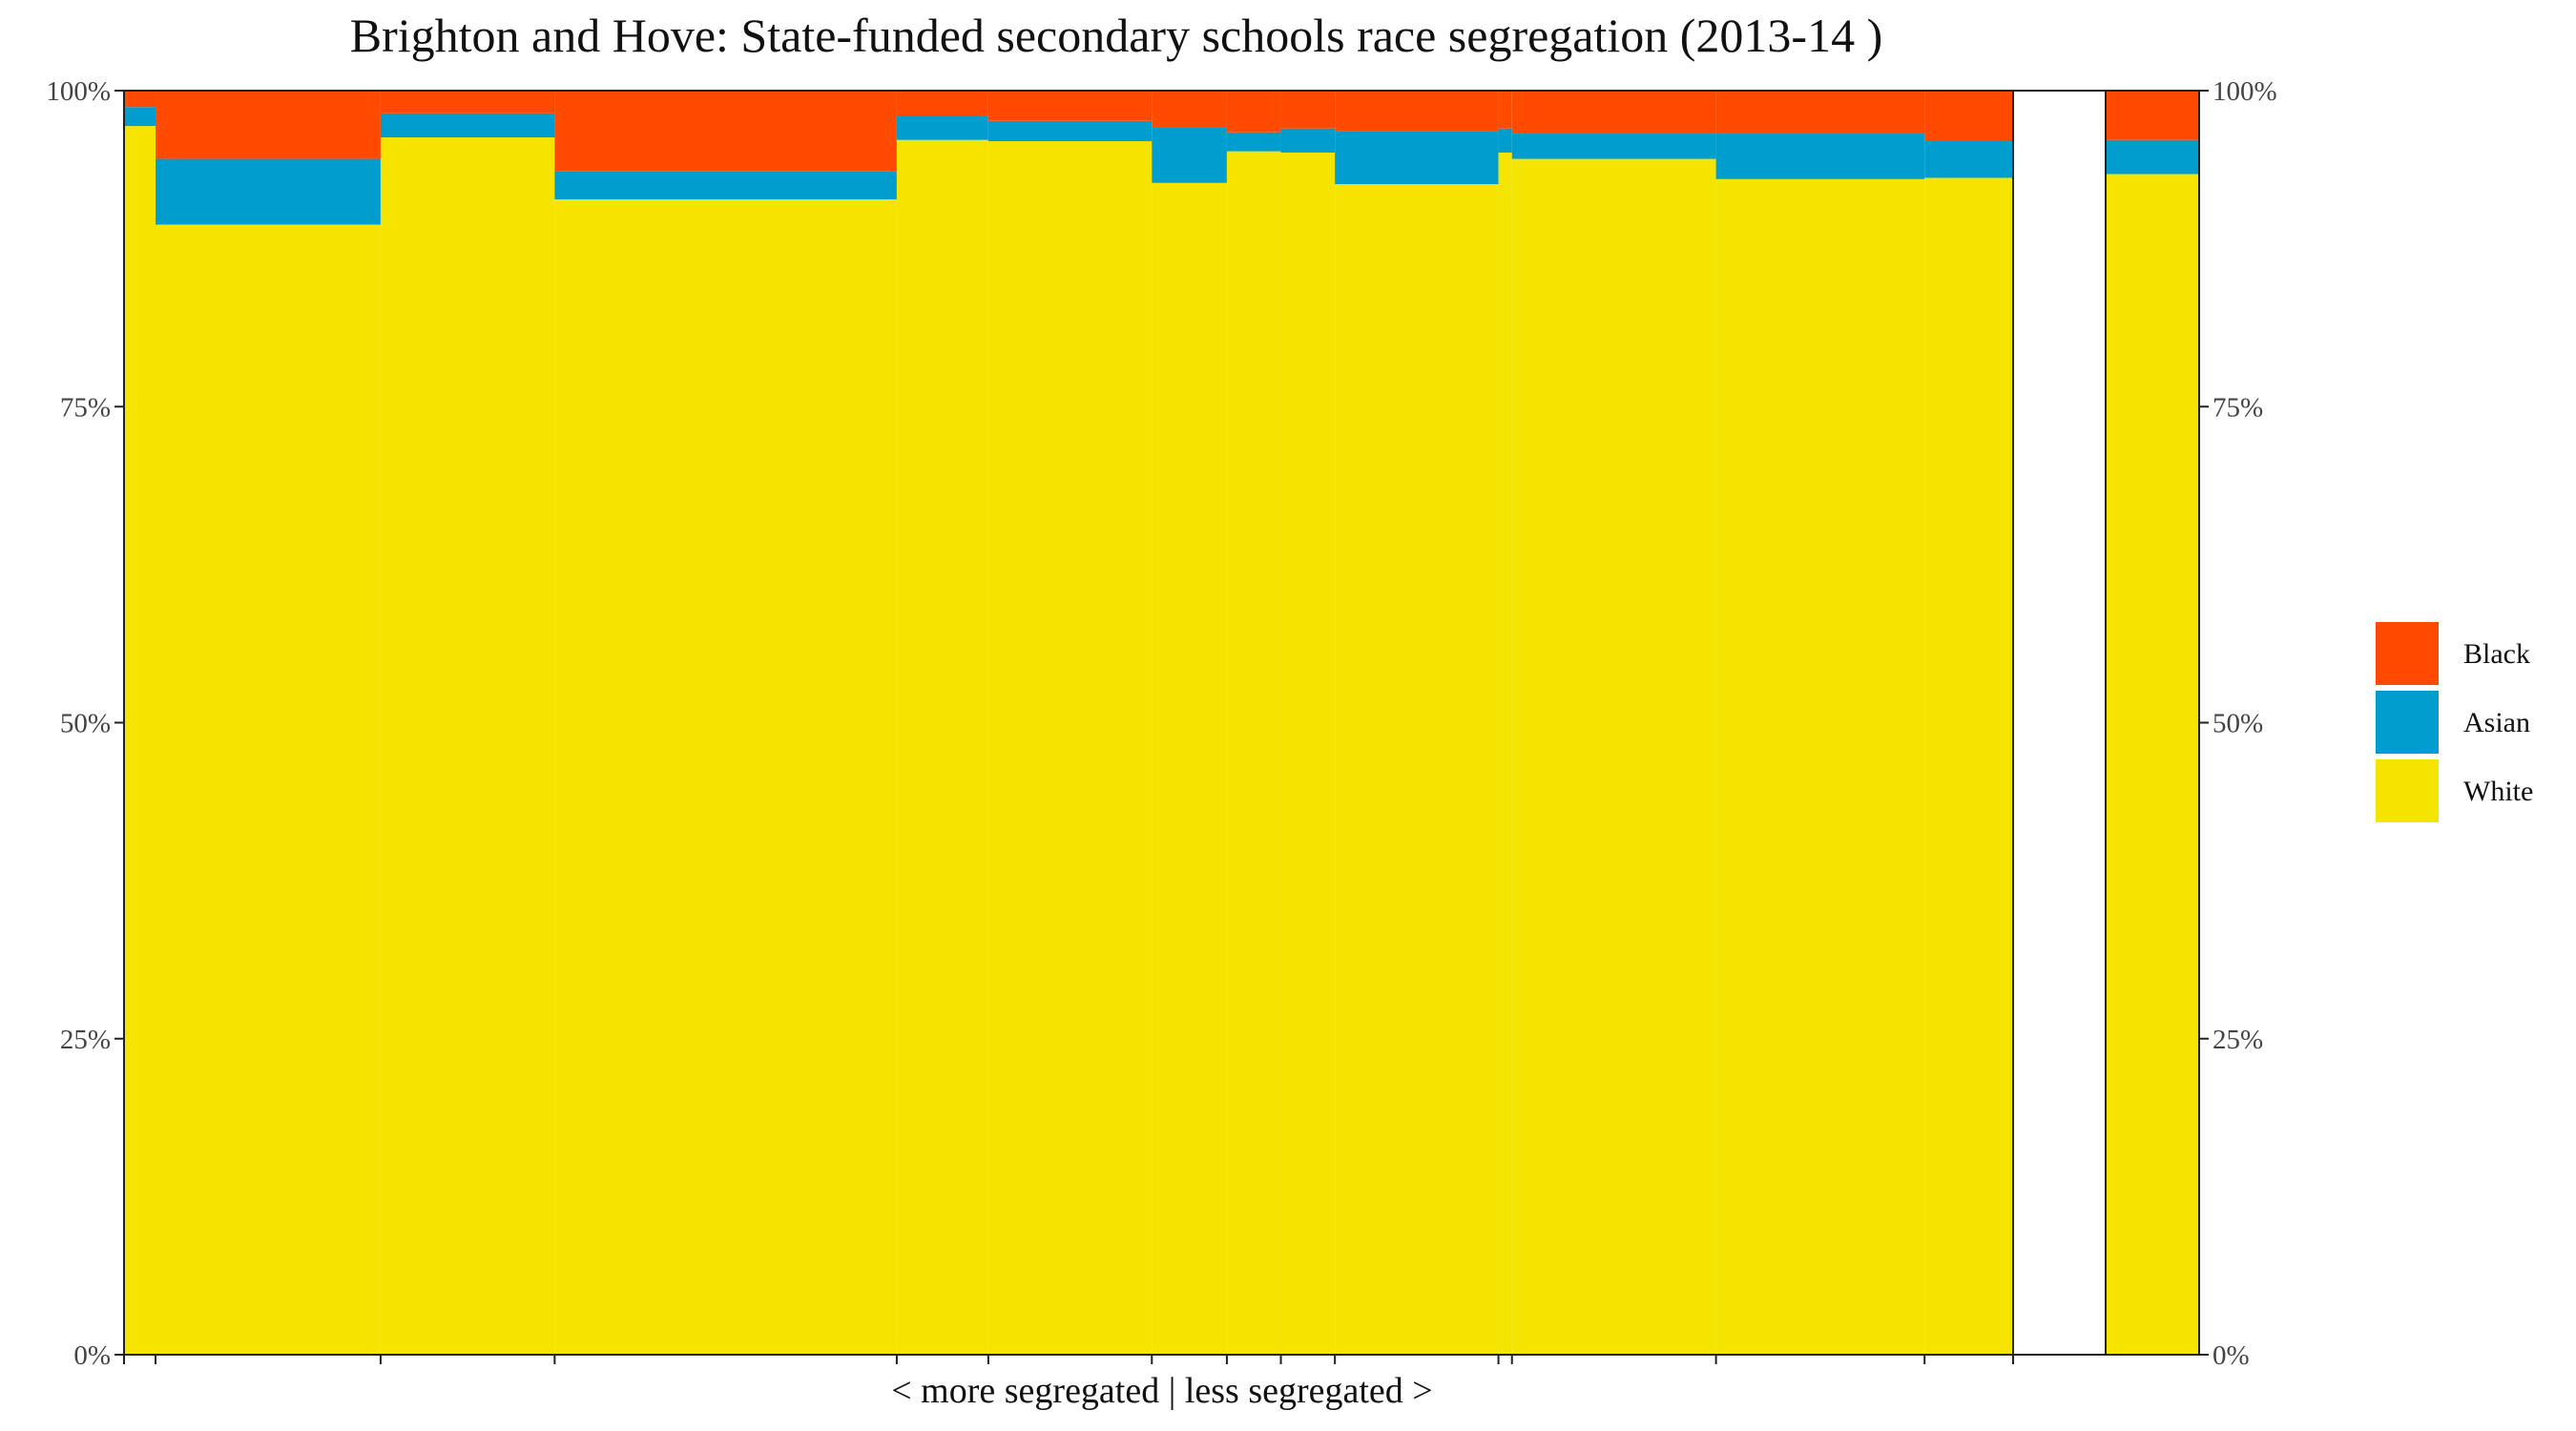  I want to click on school-2-asian-segment, so click(268, 191).